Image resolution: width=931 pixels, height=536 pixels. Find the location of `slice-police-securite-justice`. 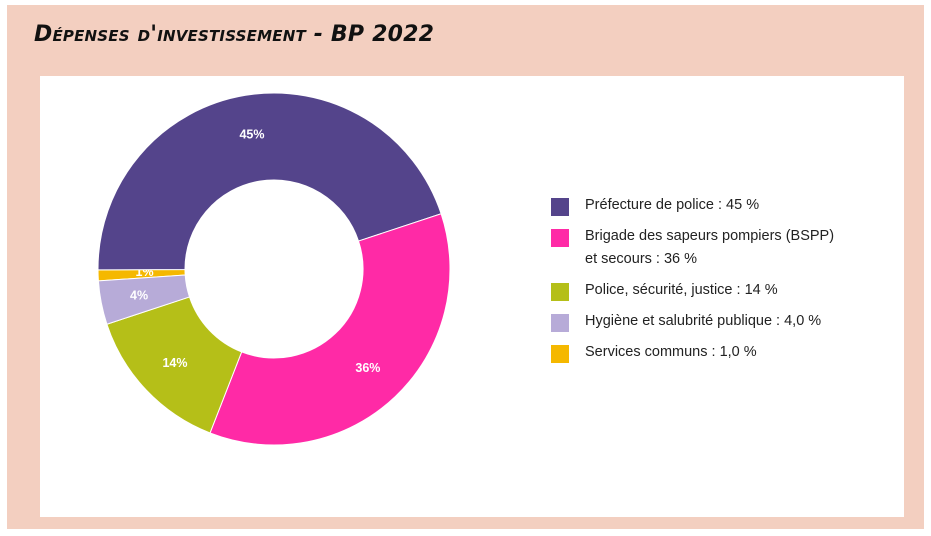

slice-police-securite-justice is located at coordinates (174, 365).